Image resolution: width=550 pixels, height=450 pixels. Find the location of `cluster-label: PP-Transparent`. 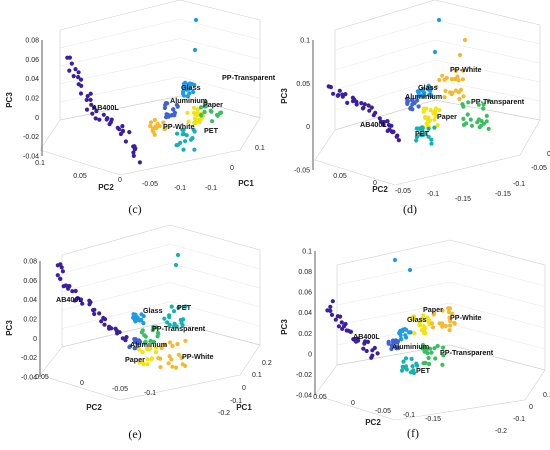

cluster-label: PP-Transparent is located at coordinates (179, 328).